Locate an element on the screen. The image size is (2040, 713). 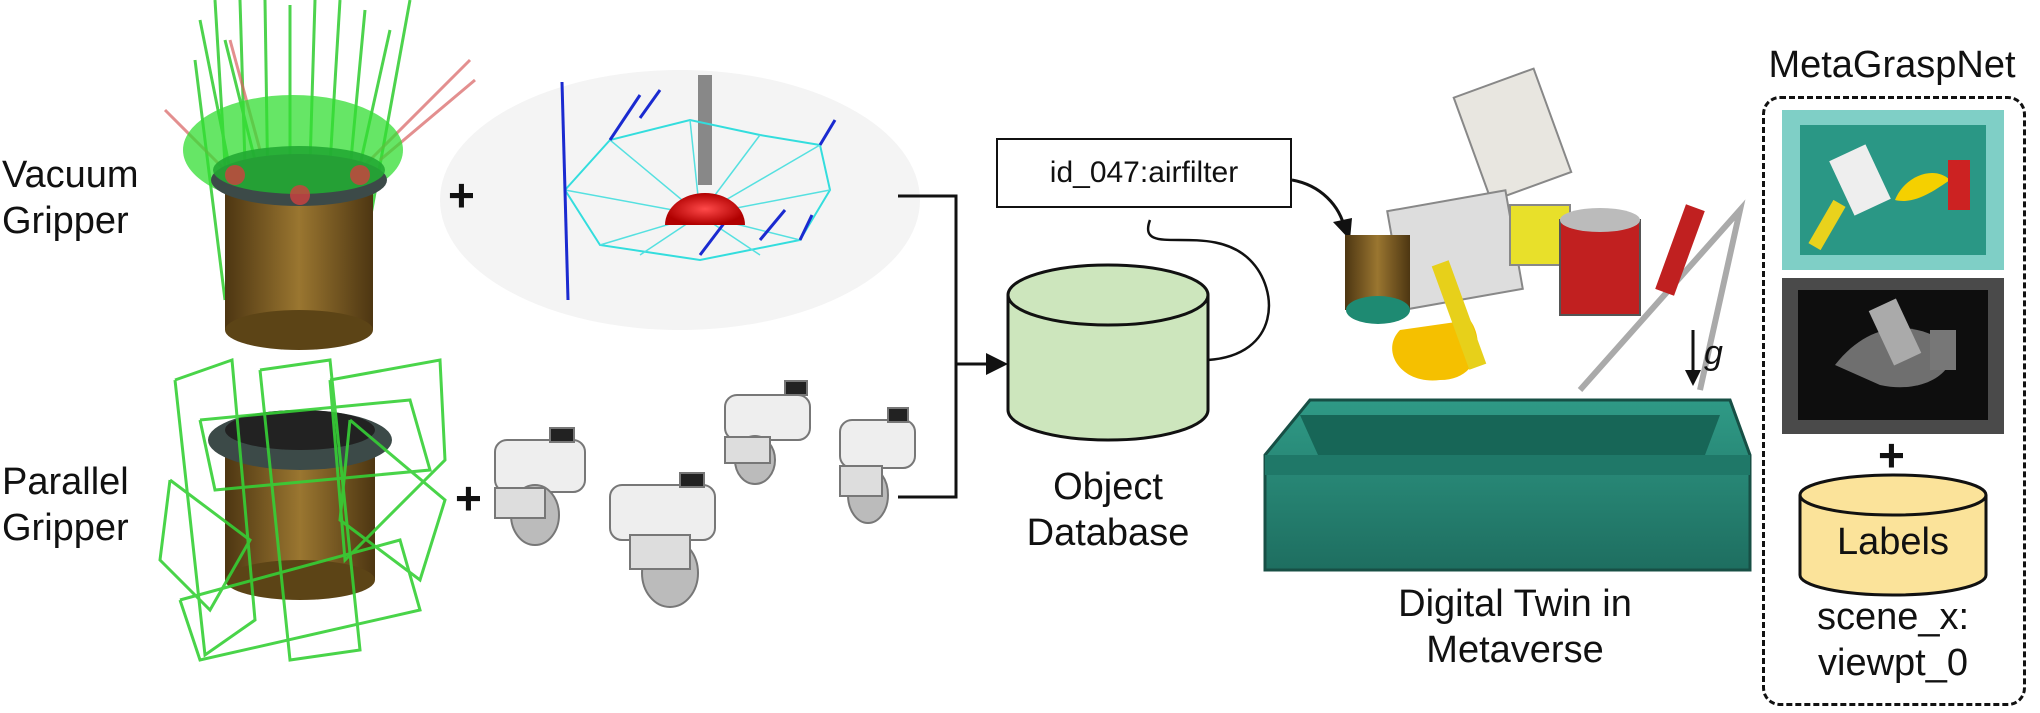
parallel-grasp-illustration is located at coordinates (302, 509).